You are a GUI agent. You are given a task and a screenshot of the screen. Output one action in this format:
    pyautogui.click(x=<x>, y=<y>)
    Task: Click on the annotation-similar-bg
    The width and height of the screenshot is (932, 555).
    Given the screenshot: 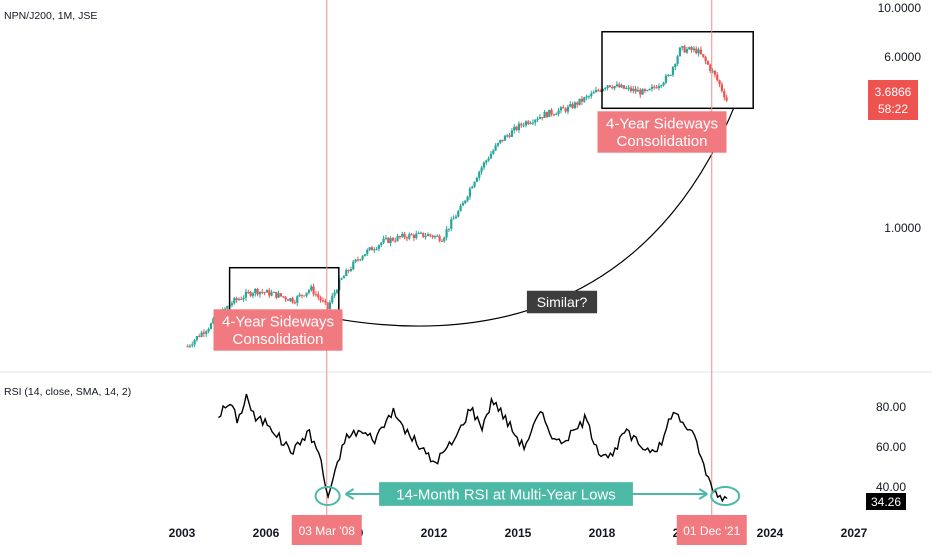 What is the action you would take?
    pyautogui.click(x=562, y=302)
    